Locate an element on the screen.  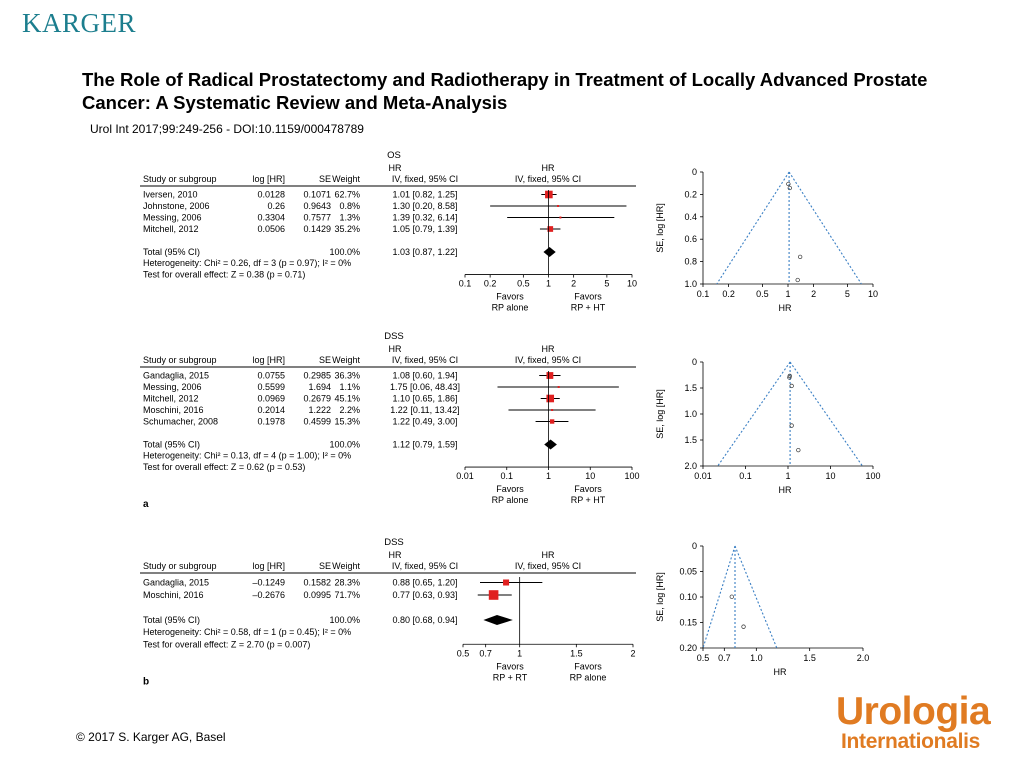
panel3-study-weight: 28.3% is located at coordinates (347, 583).